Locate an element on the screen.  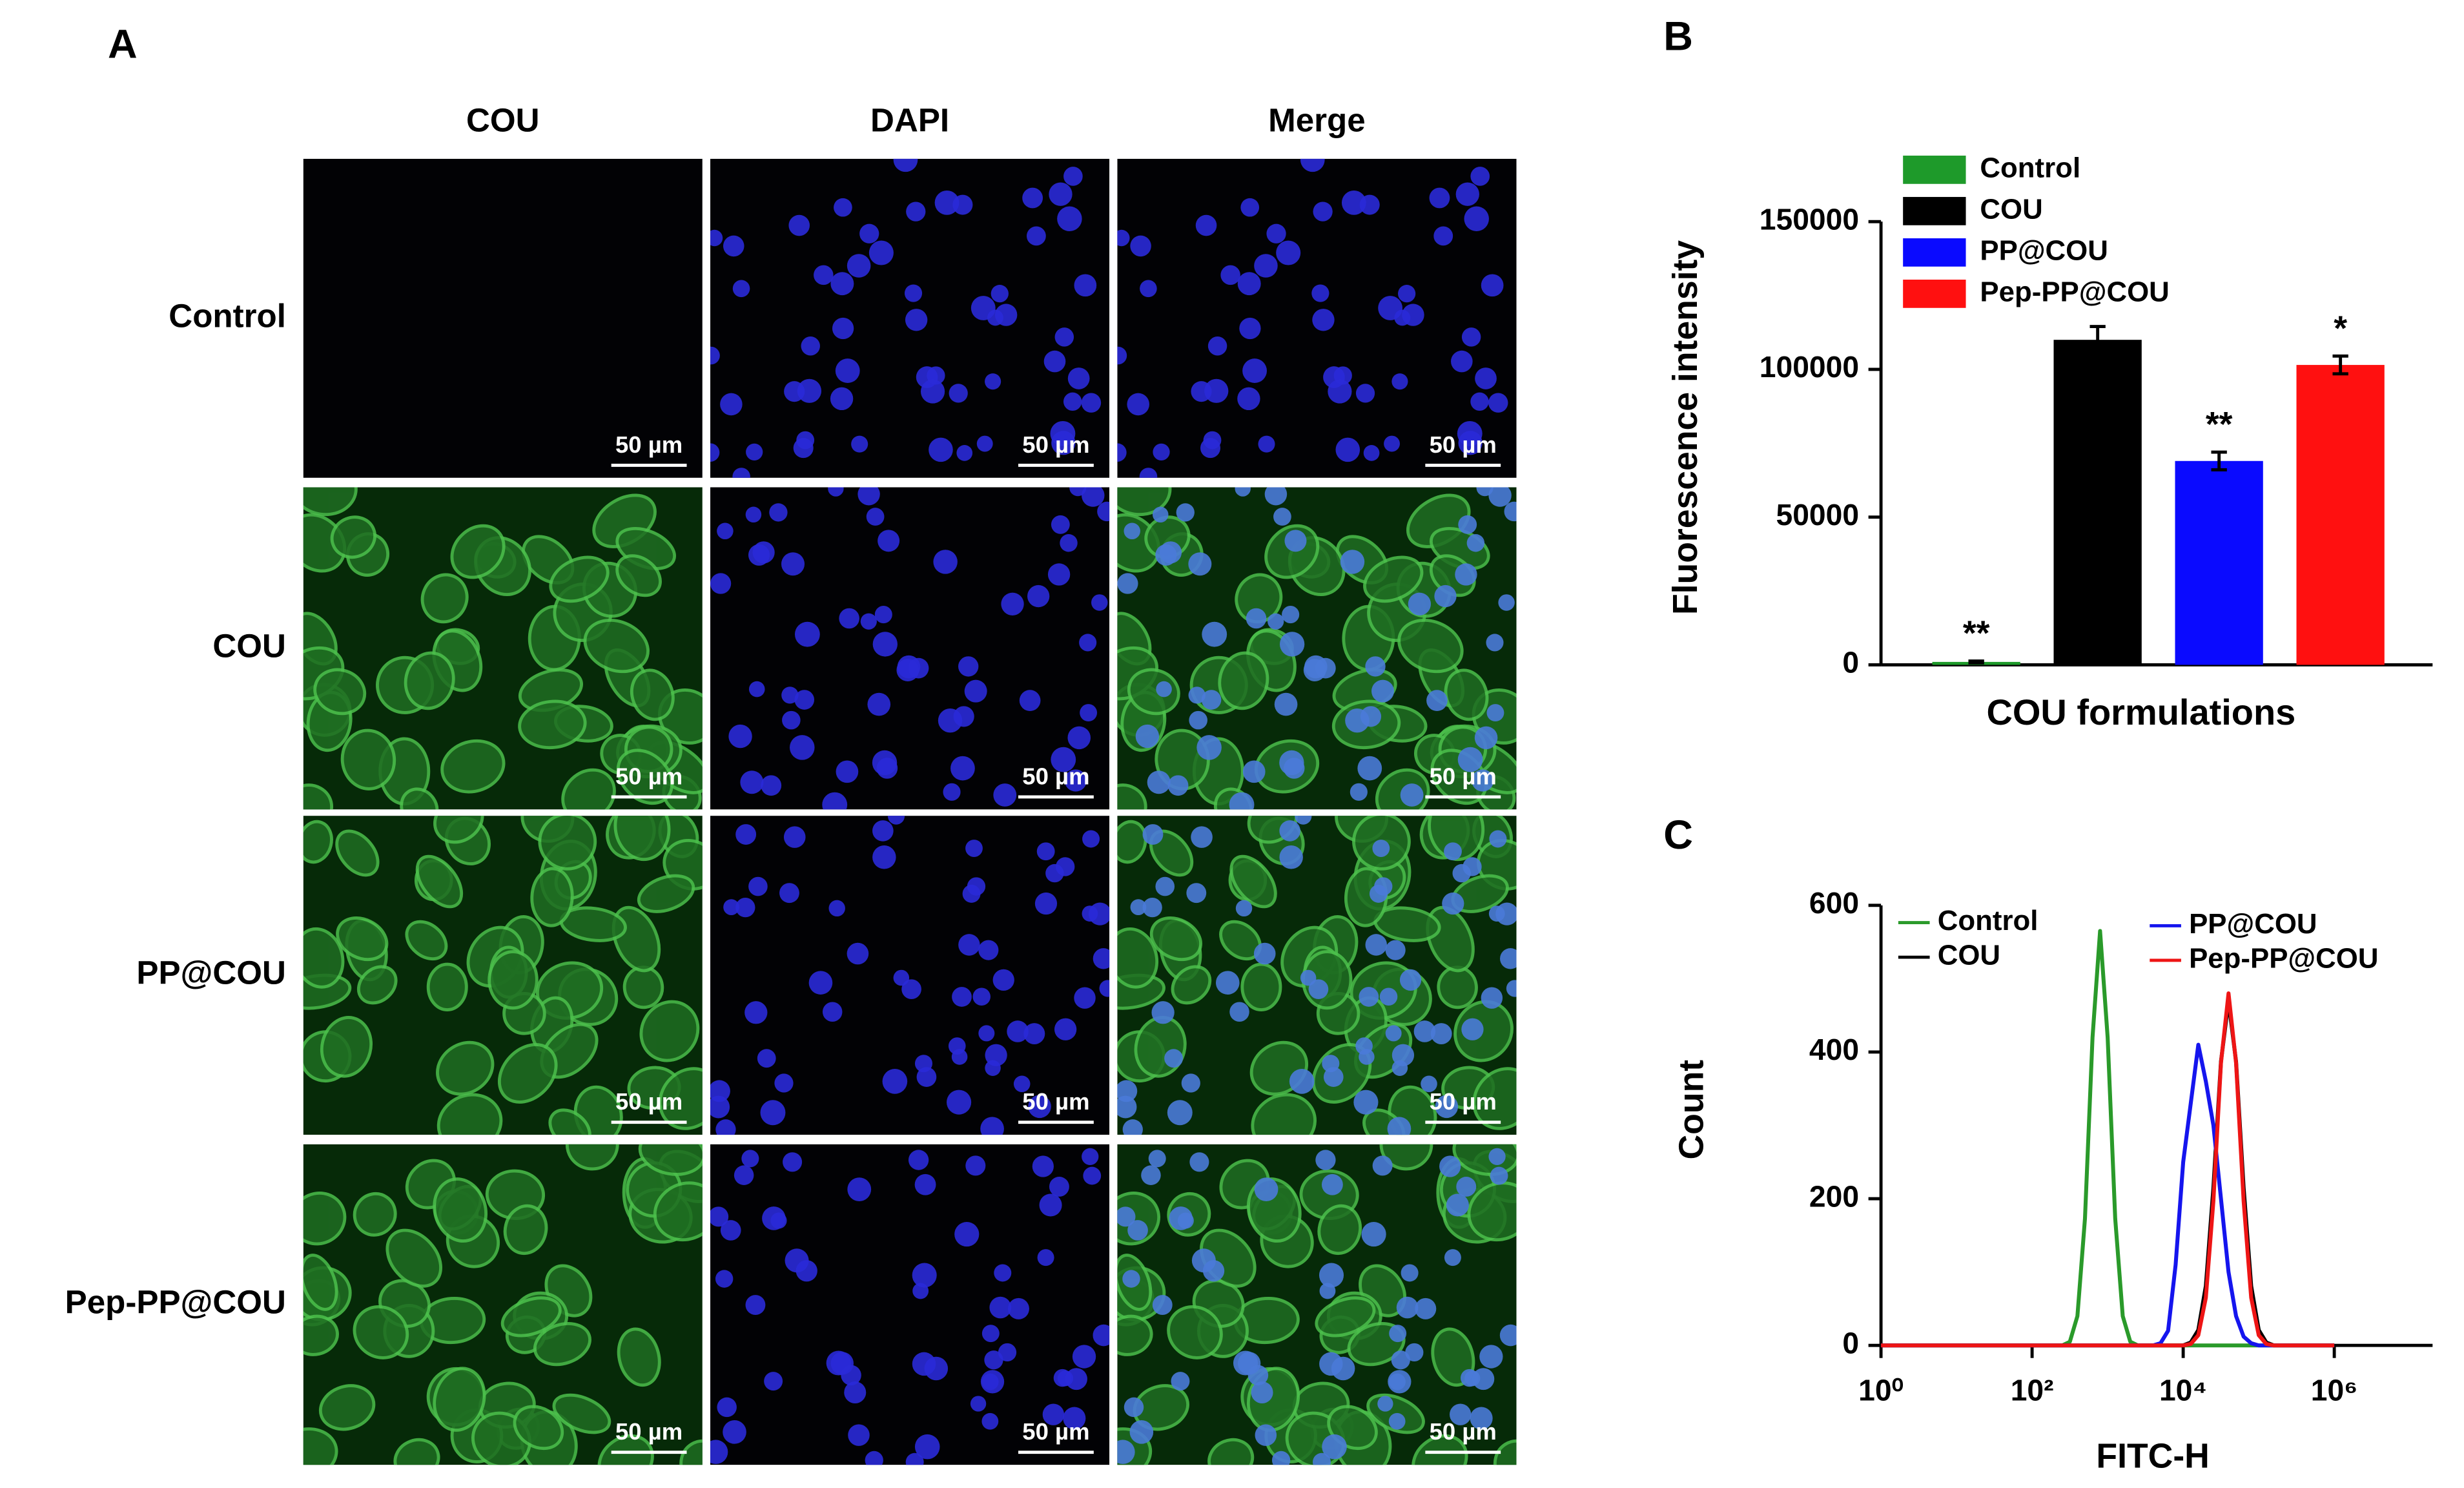
x-axis-label: FITC-H is located at coordinates (2152, 1457).